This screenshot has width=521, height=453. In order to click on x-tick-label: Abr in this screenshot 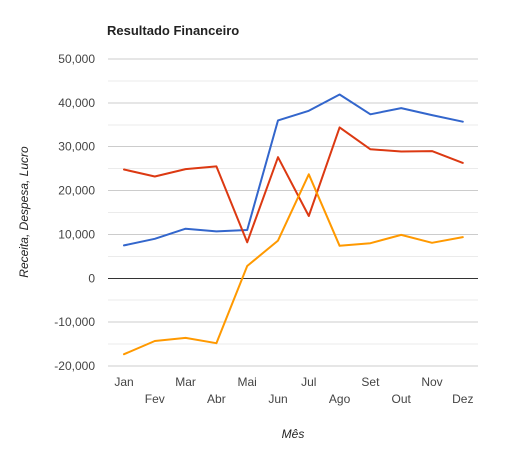, I will do `click(216, 399)`.